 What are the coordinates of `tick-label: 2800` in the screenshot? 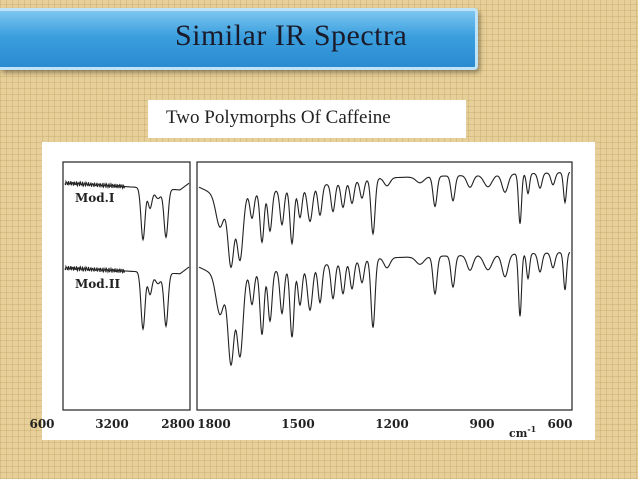 It's located at (177, 424).